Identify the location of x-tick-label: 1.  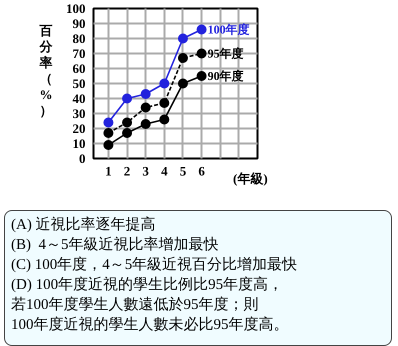
(108, 171).